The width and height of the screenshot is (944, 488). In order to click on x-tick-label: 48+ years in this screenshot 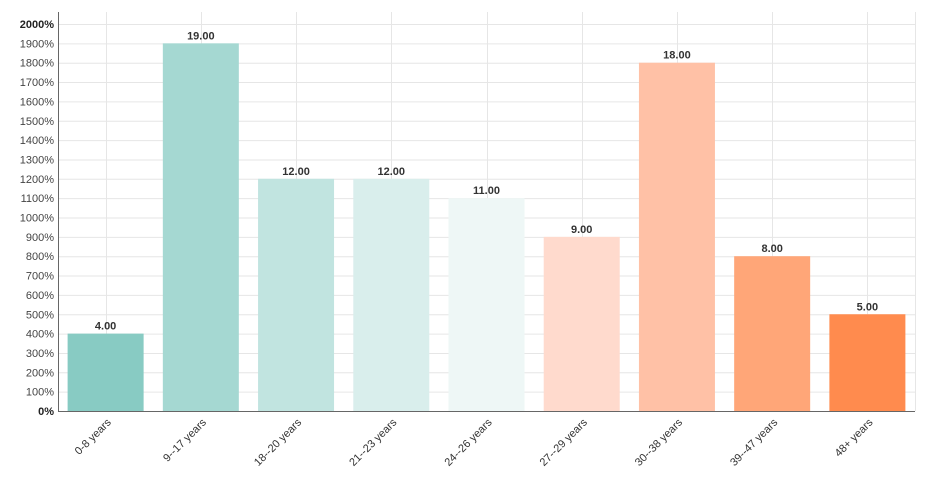, I will do `click(854, 437)`.